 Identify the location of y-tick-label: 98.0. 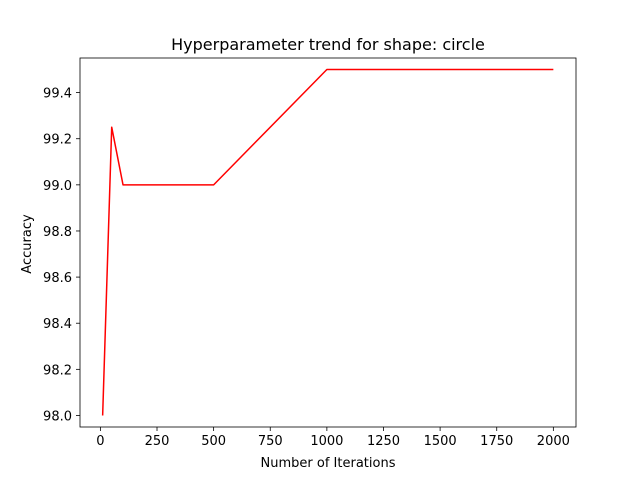
(57, 416).